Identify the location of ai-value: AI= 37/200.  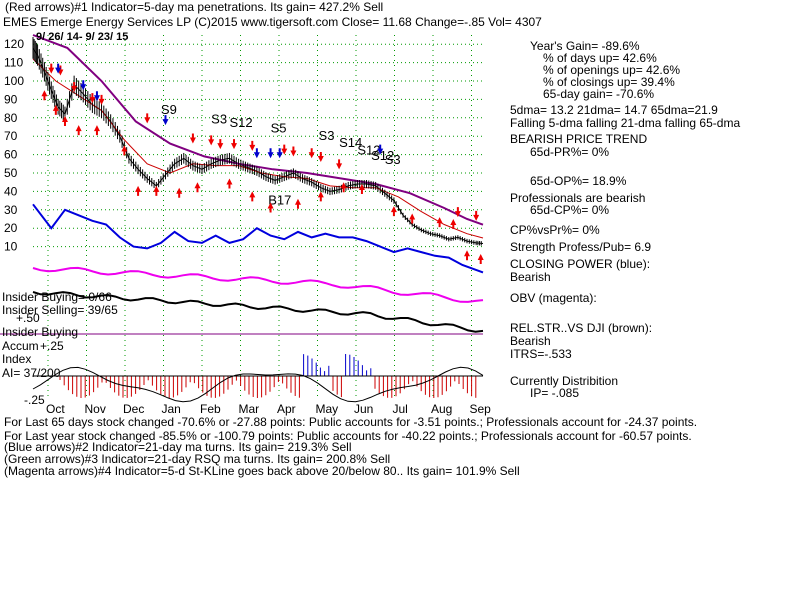
(31, 373).